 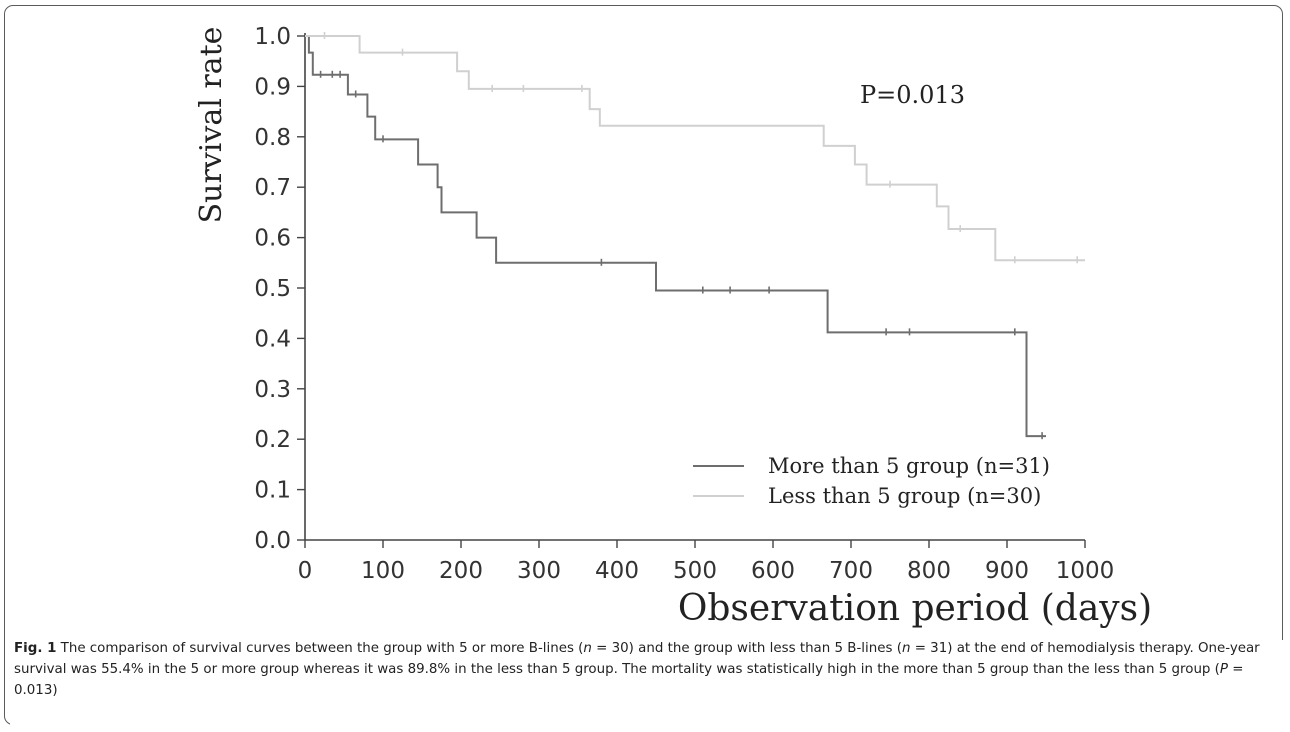 I want to click on y-tick-label: 0.1, so click(x=272, y=491).